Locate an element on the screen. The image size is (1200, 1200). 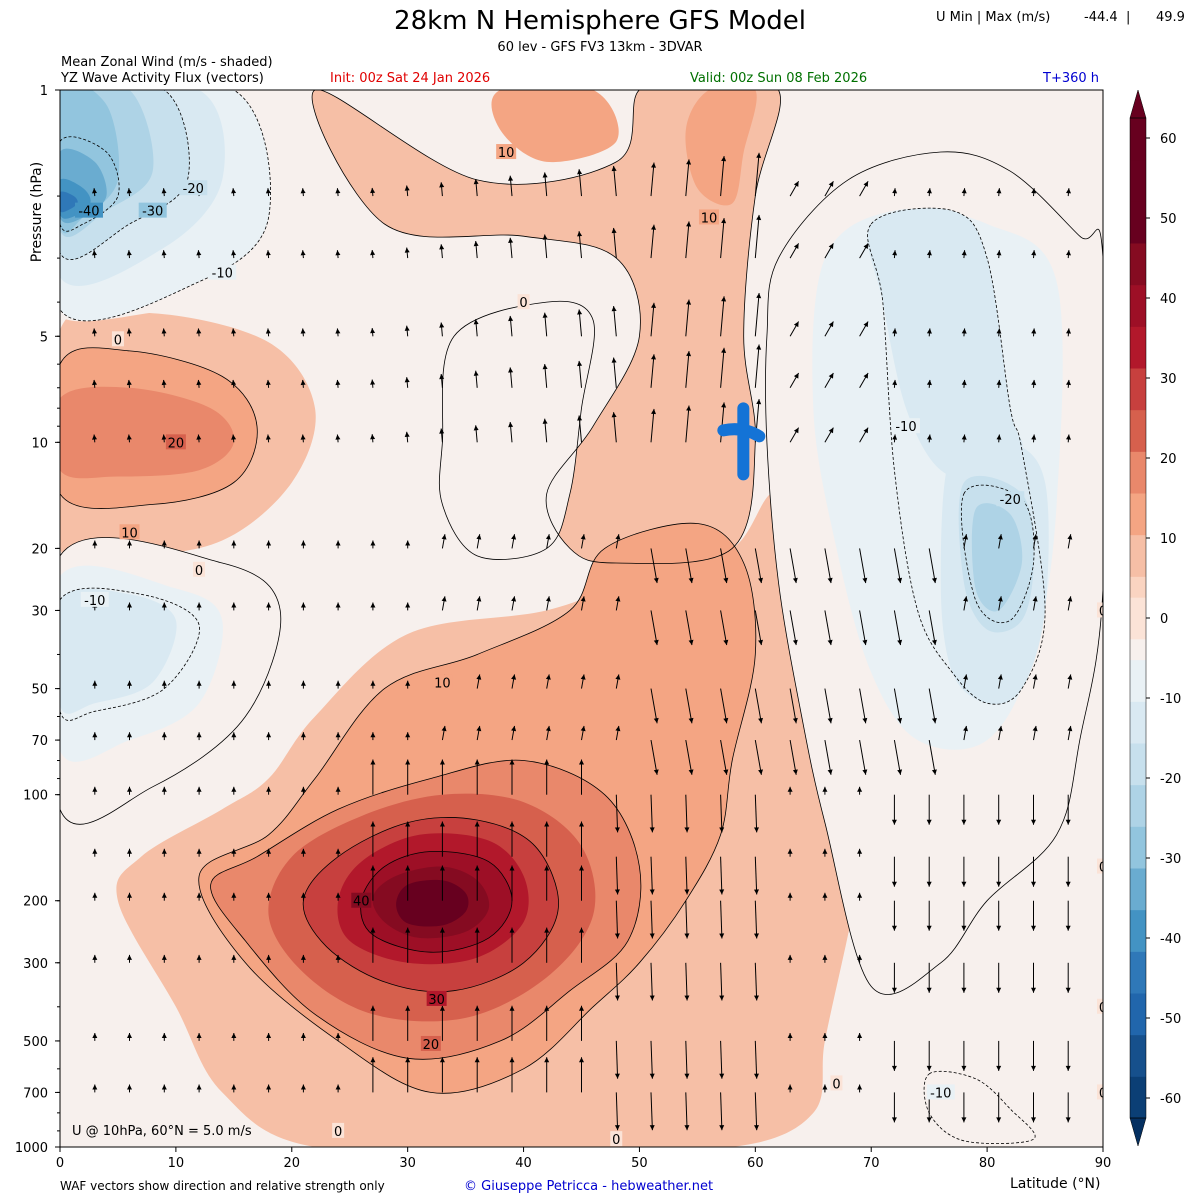
y-tick-label: 300 is located at coordinates (35, 964).